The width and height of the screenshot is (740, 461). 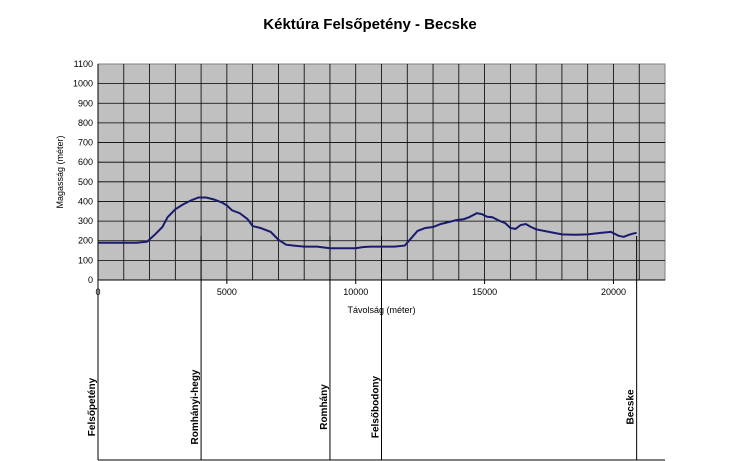 What do you see at coordinates (85, 201) in the screenshot?
I see `y-tick-400: 400` at bounding box center [85, 201].